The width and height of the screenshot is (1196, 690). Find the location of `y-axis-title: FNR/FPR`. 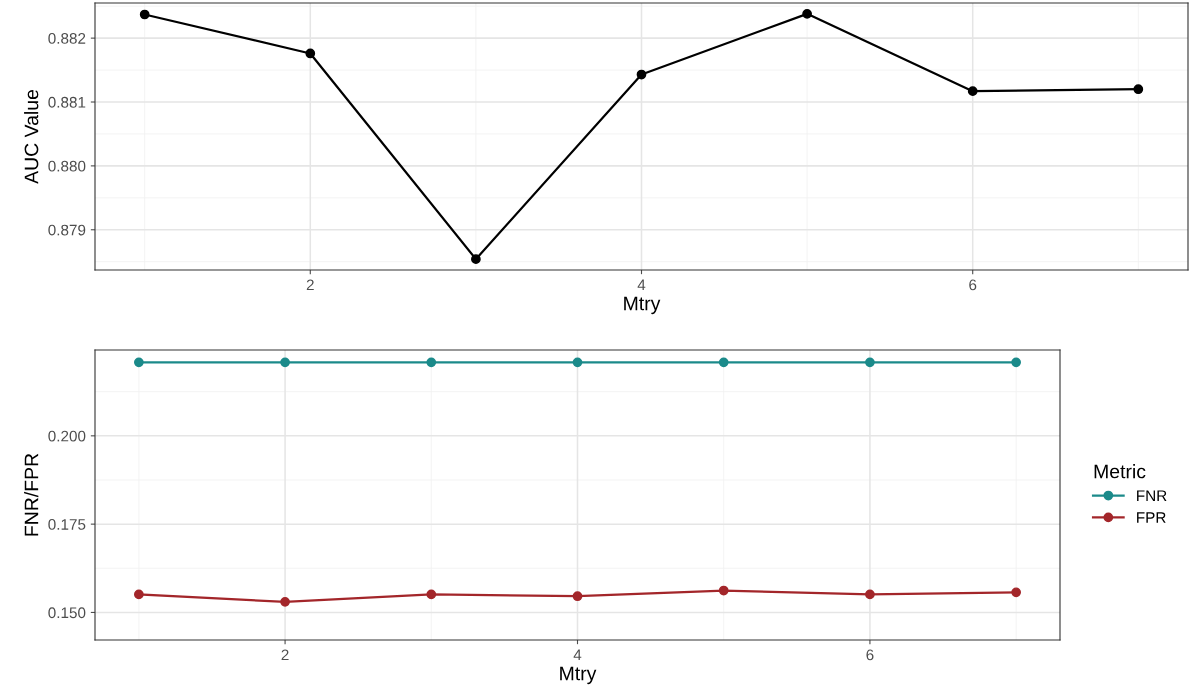

y-axis-title: FNR/FPR is located at coordinates (31, 494).